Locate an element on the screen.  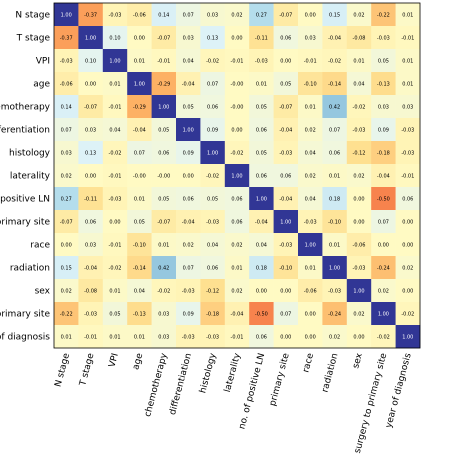
y-tick-label: differentiation is located at coordinates (25, 131).